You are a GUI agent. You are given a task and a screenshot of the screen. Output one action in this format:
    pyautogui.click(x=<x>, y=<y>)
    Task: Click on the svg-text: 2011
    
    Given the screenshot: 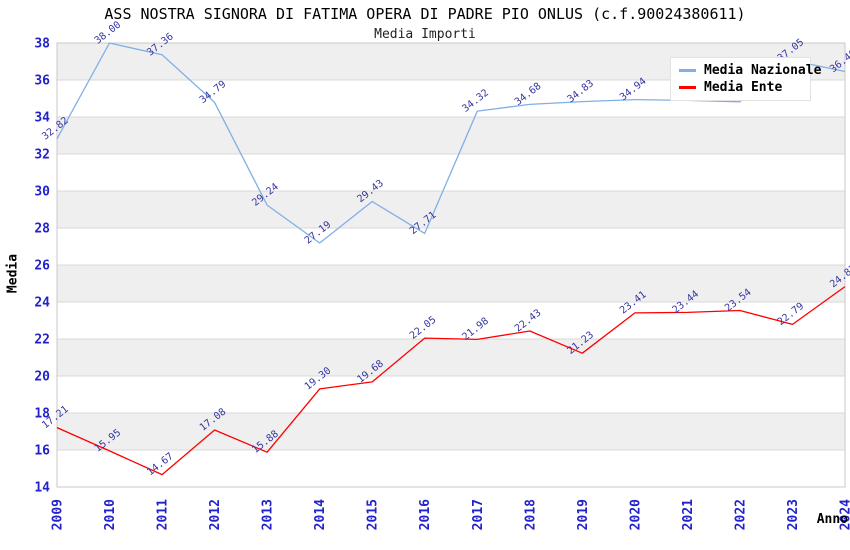 What is the action you would take?
    pyautogui.click(x=163, y=514)
    